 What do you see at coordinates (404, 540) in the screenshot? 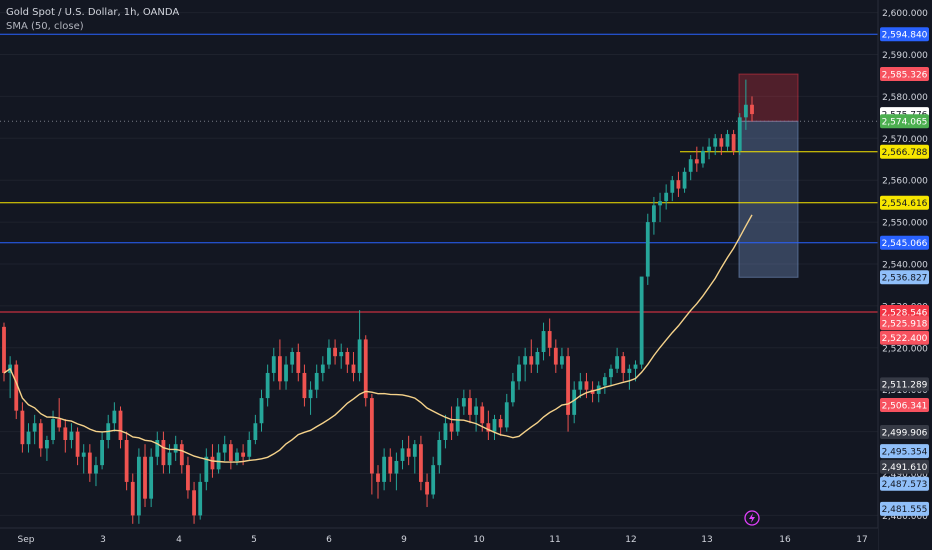
I see `x-tick-label: 9` at bounding box center [404, 540].